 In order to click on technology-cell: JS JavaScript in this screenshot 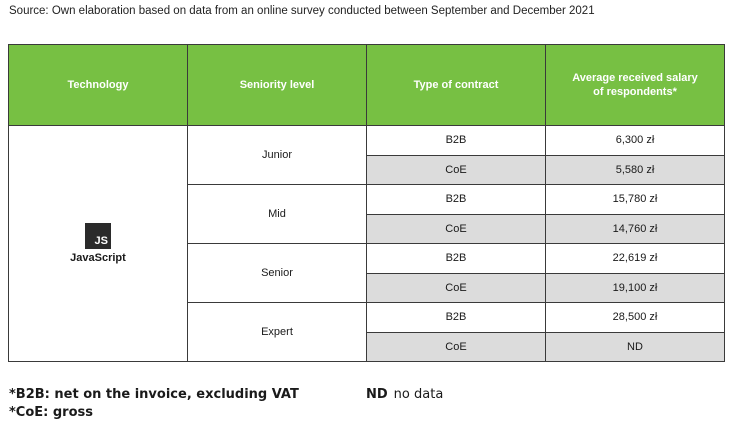, I will do `click(98, 243)`.